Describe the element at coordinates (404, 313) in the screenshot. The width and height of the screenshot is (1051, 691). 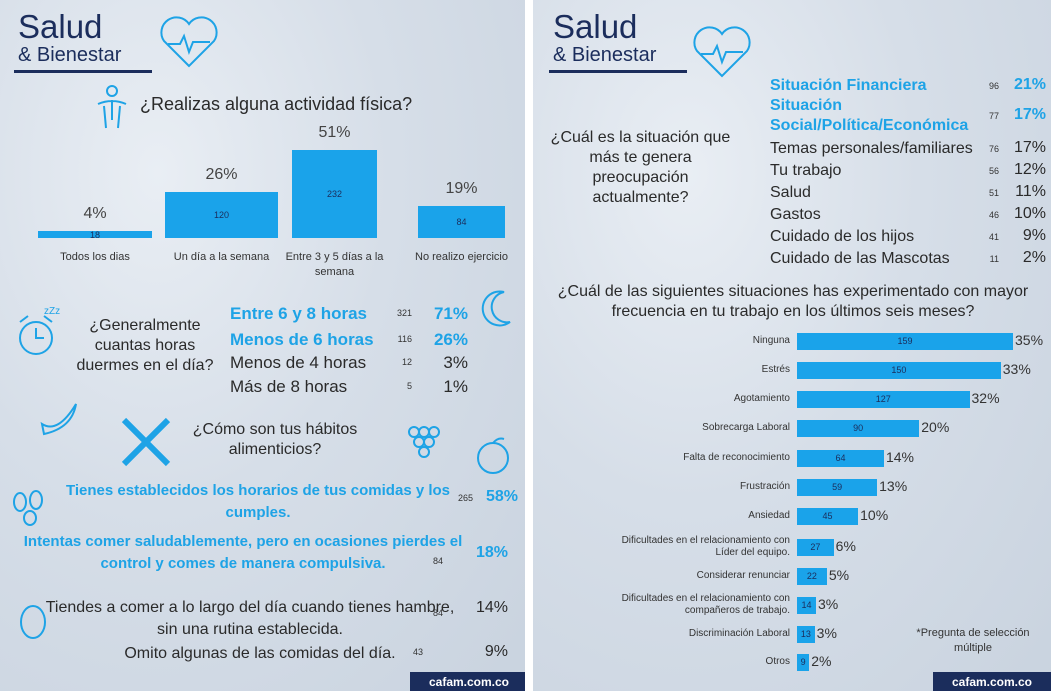
I see `row-count: 321` at that location.